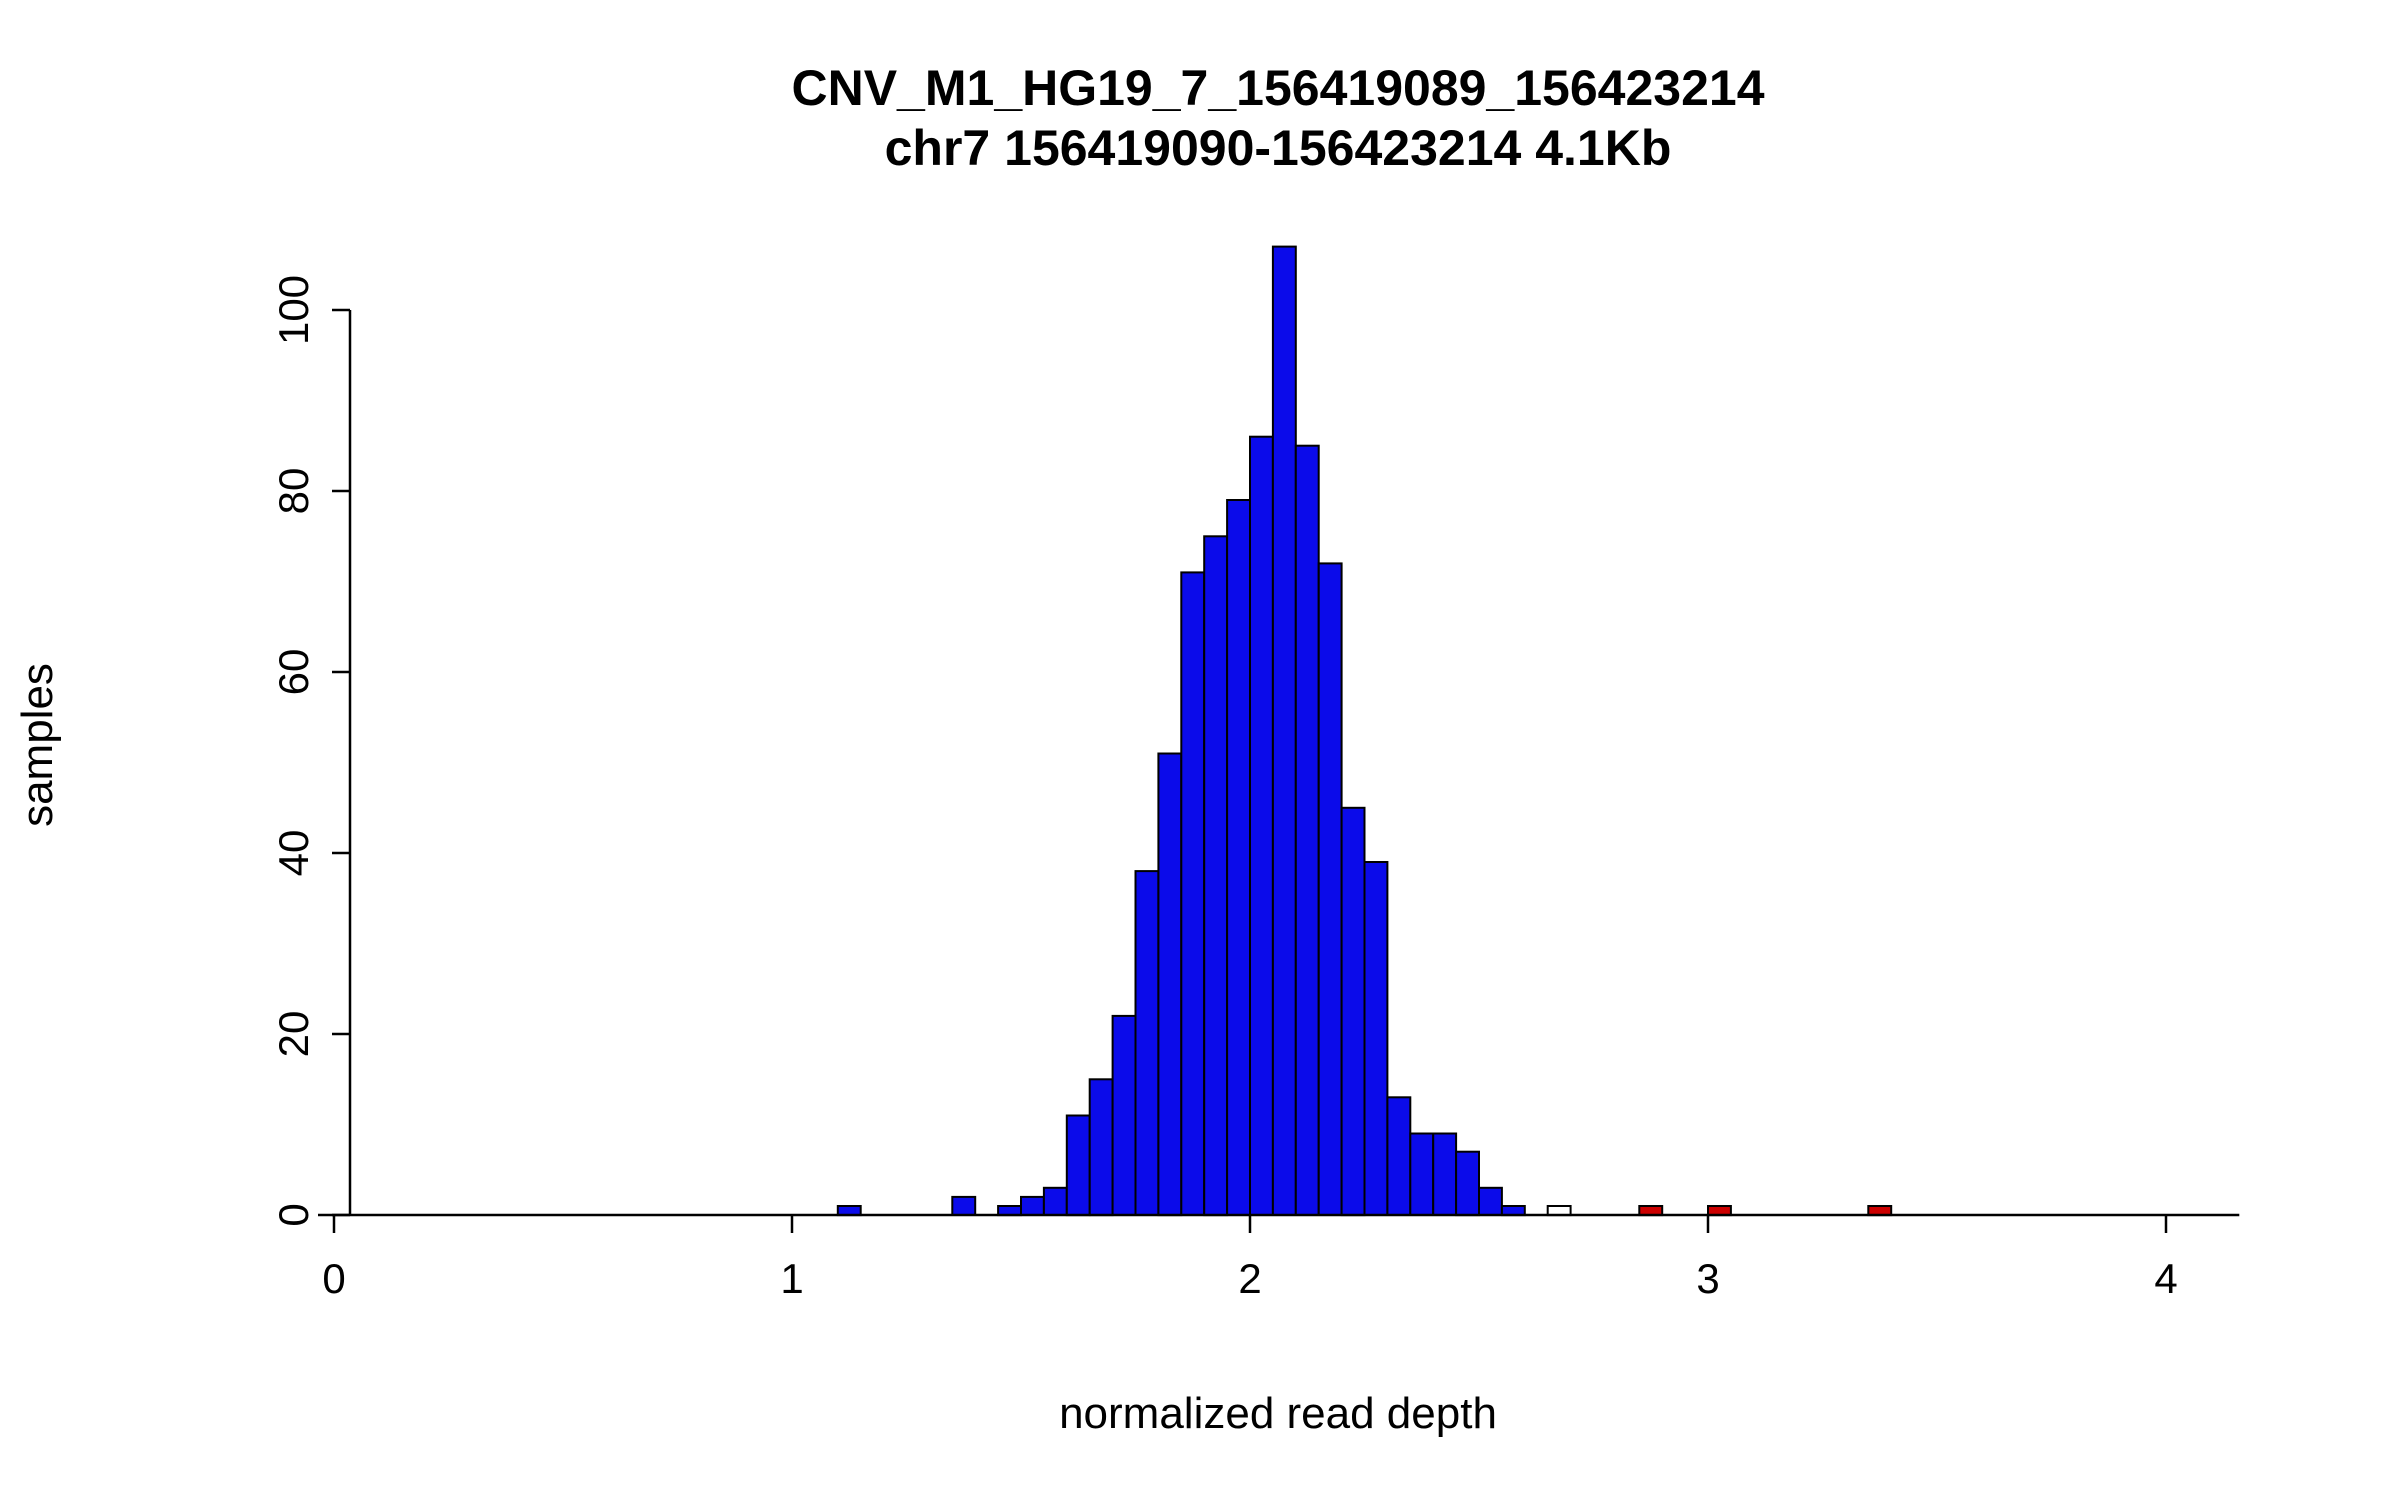 This screenshot has height=1500, width=2400. What do you see at coordinates (2165, 1278) in the screenshot?
I see `x-tick-label: 4` at bounding box center [2165, 1278].